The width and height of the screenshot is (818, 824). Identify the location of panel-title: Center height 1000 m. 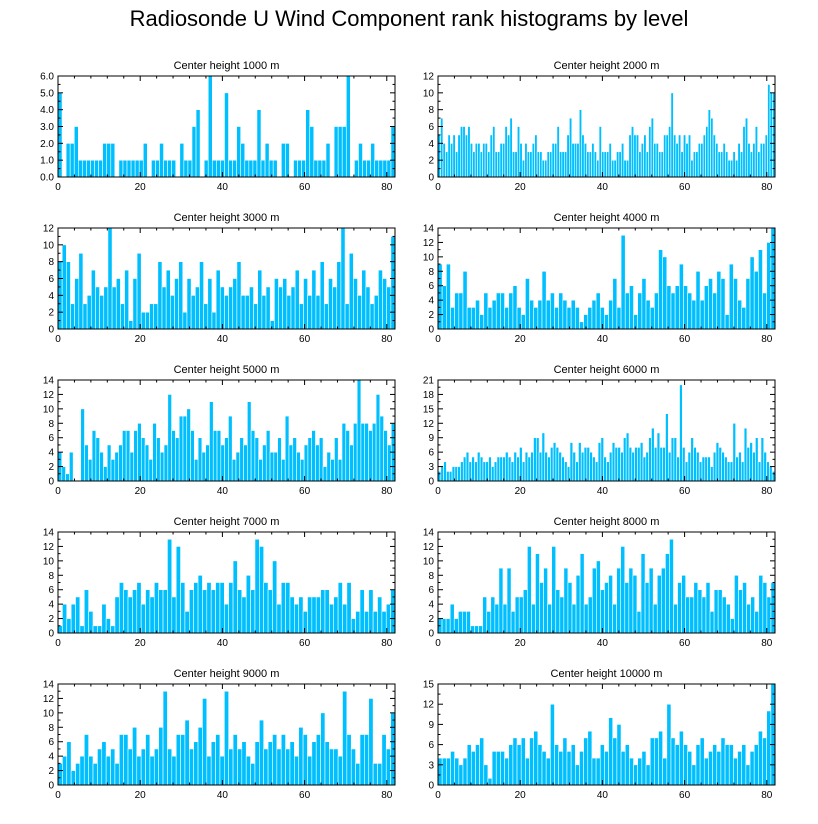
(227, 66).